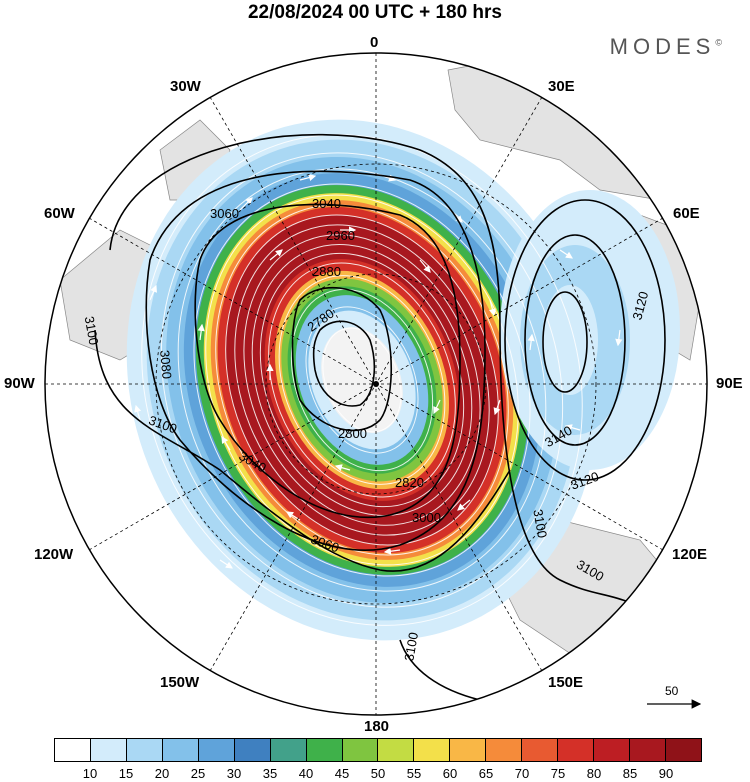  I want to click on lon-label-150w: 150W, so click(180, 682).